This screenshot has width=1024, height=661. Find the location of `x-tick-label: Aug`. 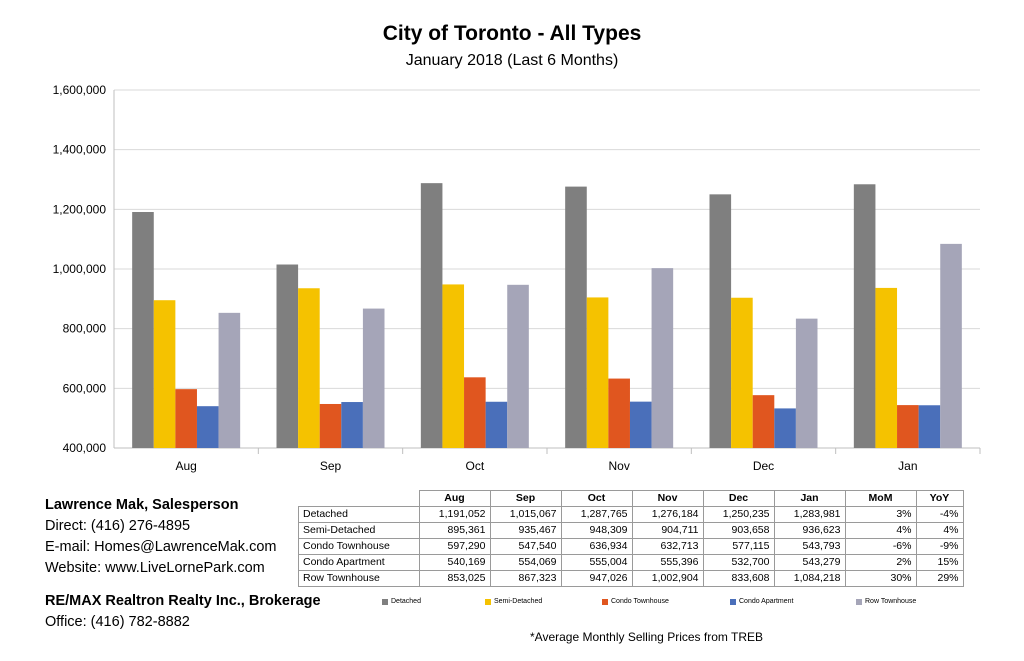

x-tick-label: Aug is located at coordinates (185, 466).